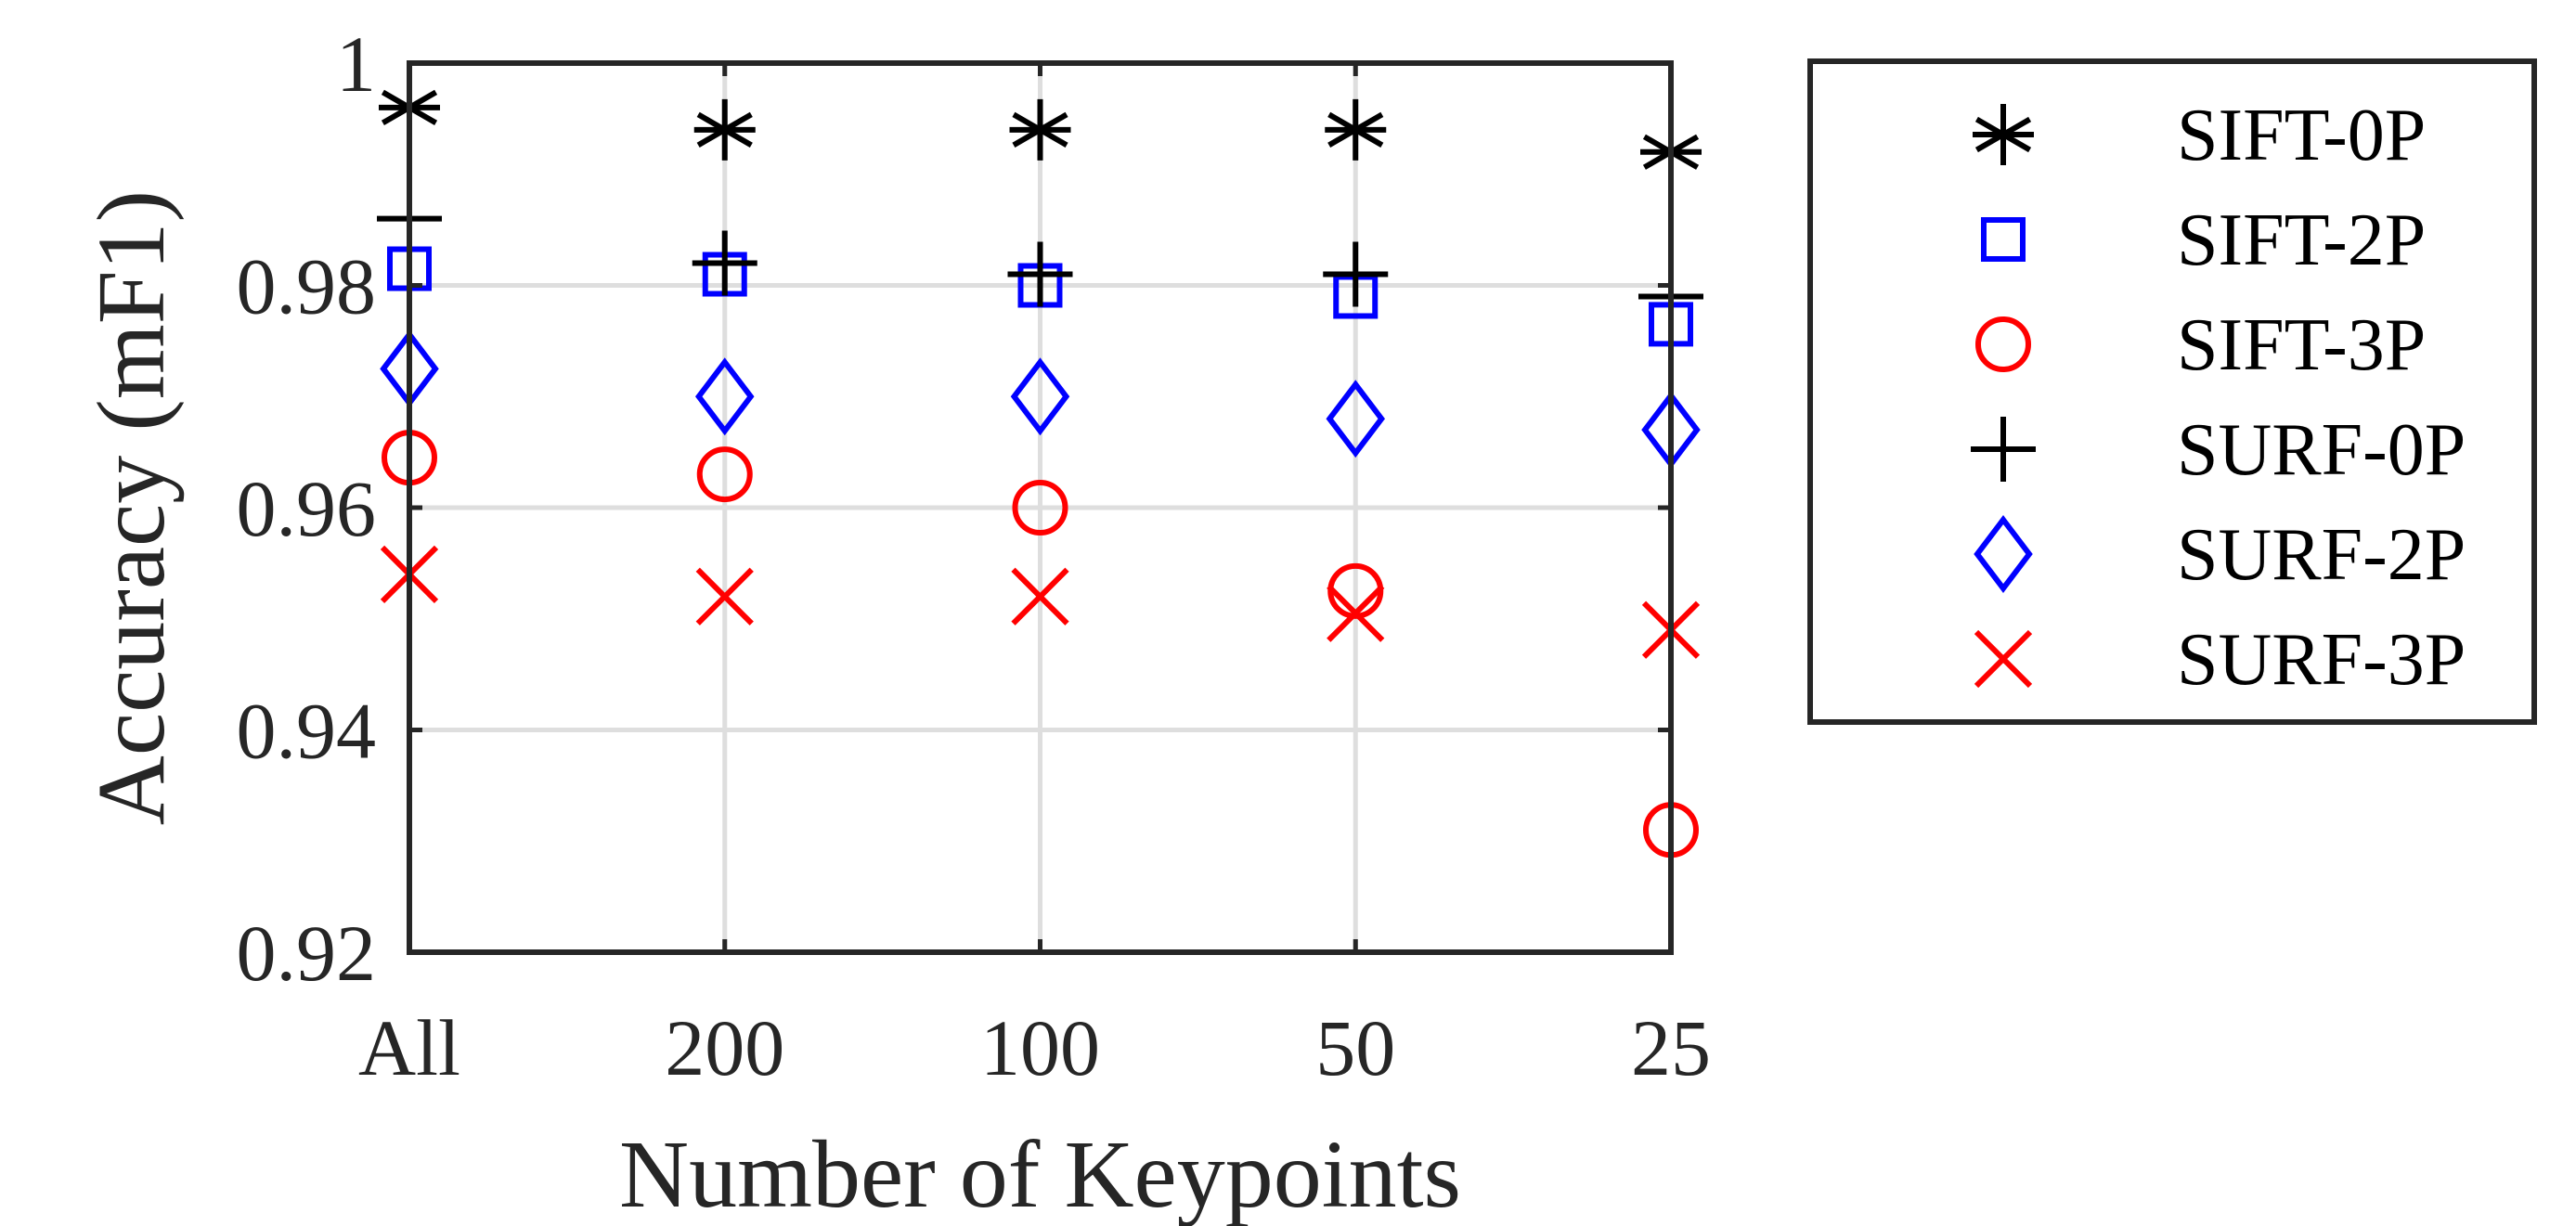 This screenshot has width=2576, height=1226. I want to click on y-tick-label: 1, so click(356, 64).